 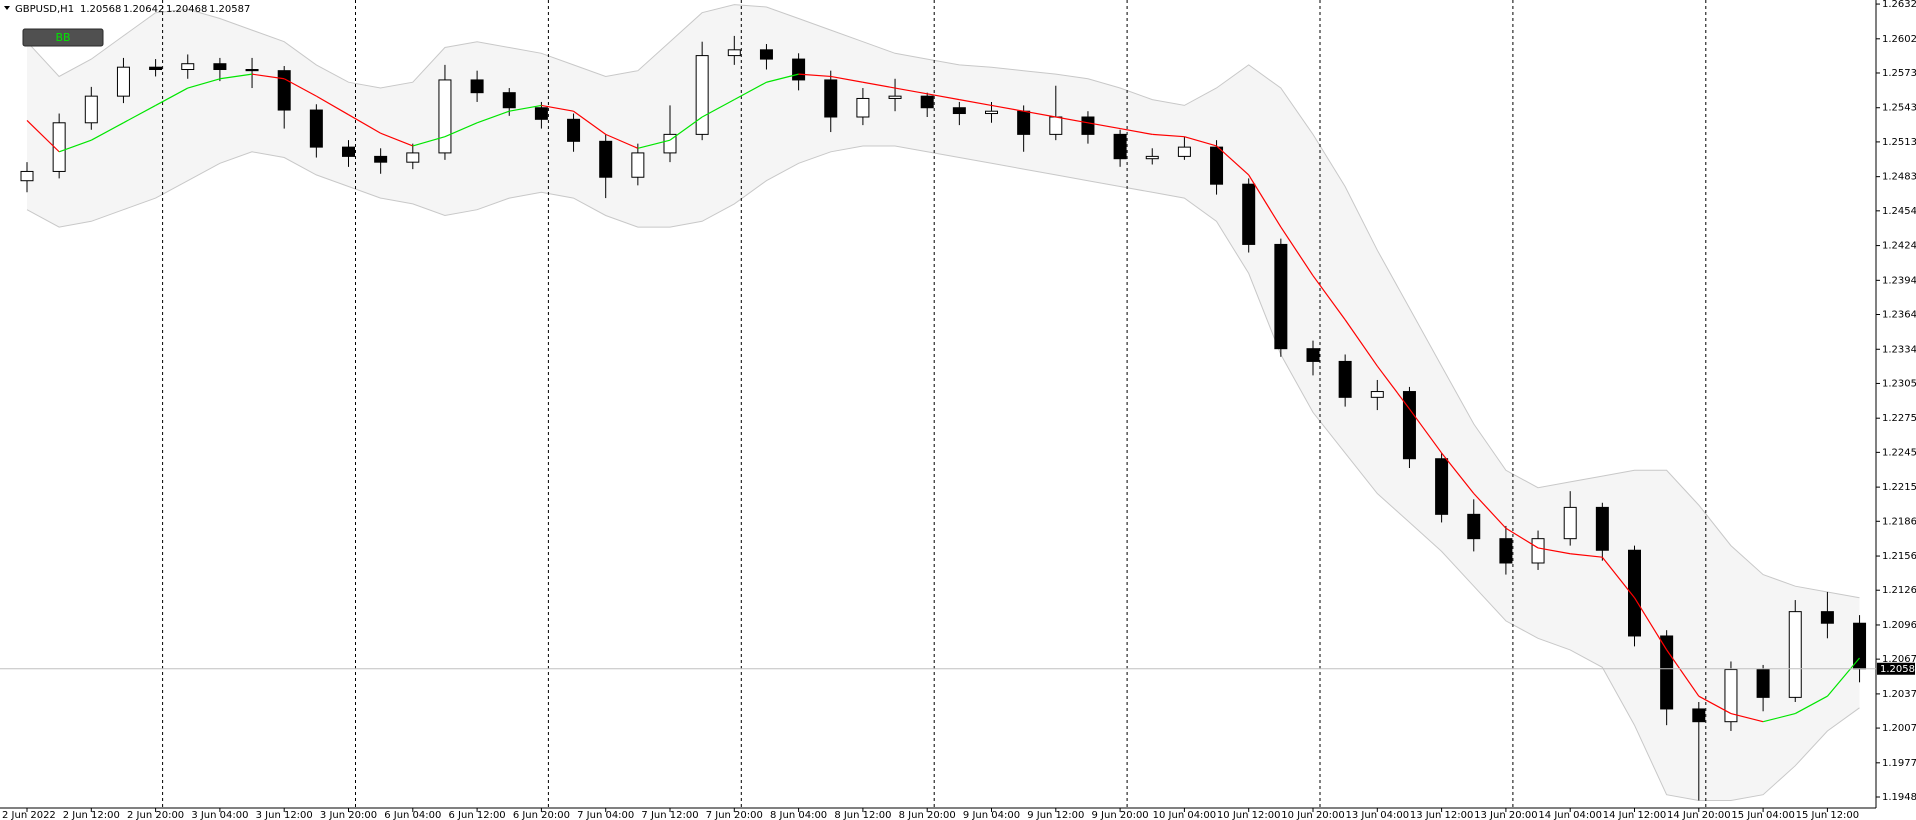 What do you see at coordinates (91, 815) in the screenshot?
I see `x-tick-label: 2 Jun 12:00` at bounding box center [91, 815].